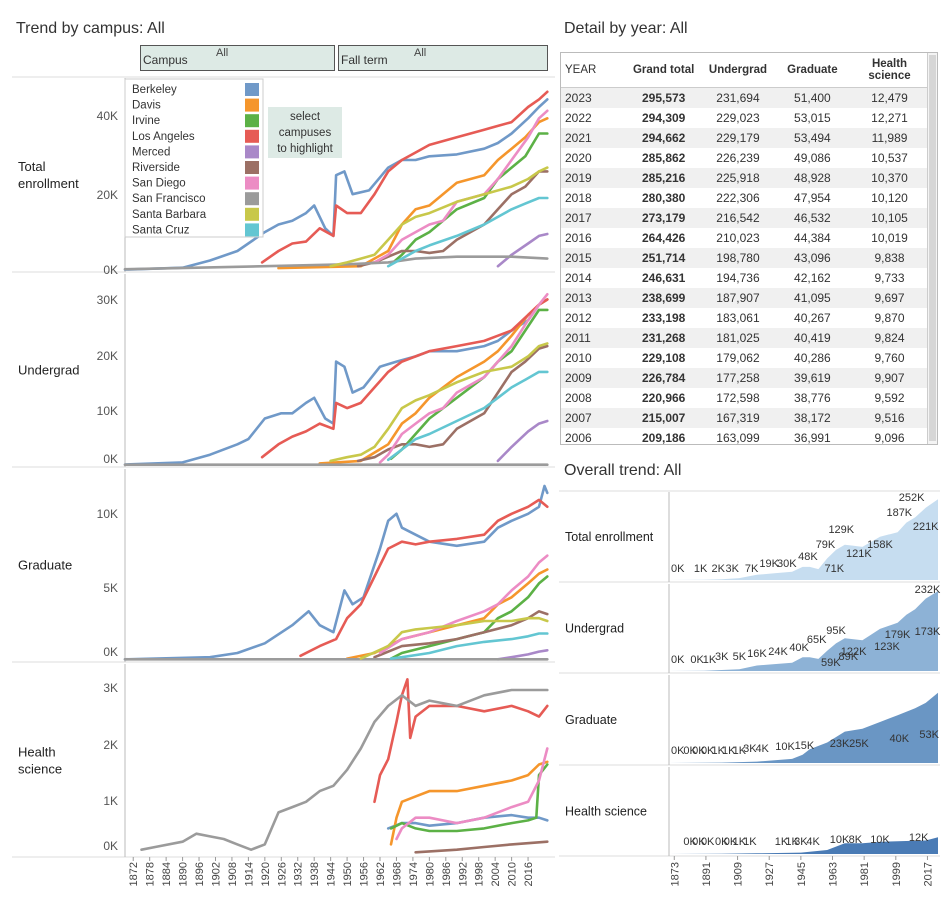 This screenshot has height=900, width=950. Describe the element at coordinates (808, 557) in the screenshot. I see `data-label: 48K` at that location.